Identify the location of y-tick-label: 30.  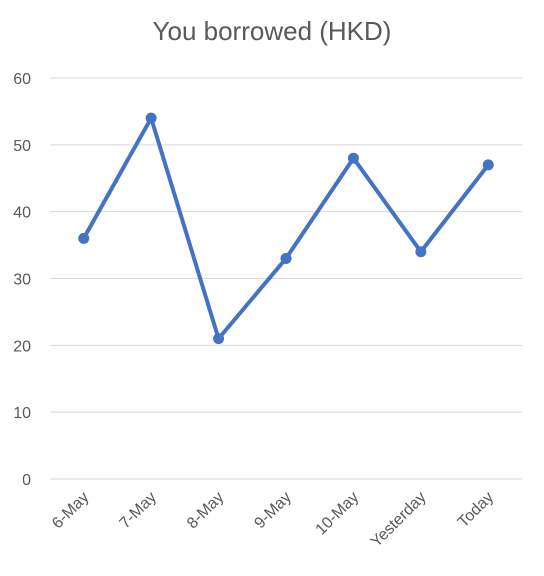
(22, 280).